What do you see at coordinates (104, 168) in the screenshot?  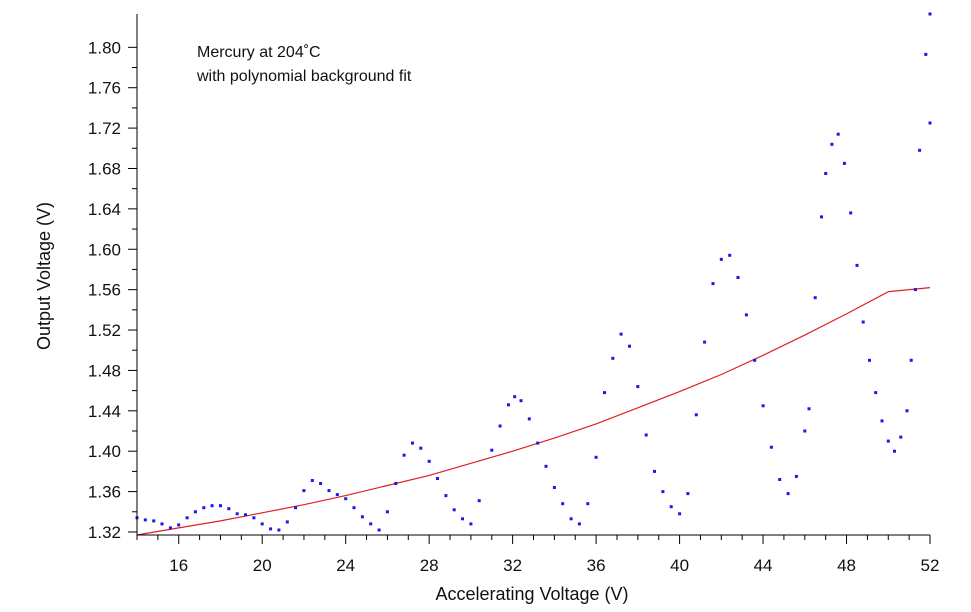 I see `y-tick-label: 1.68` at bounding box center [104, 168].